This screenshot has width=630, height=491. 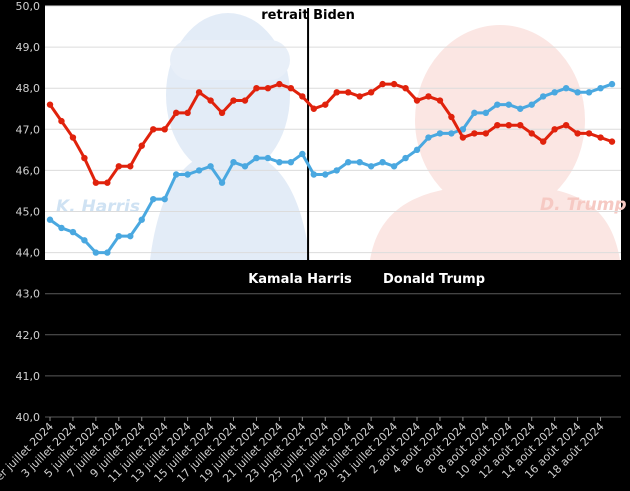 What do you see at coordinates (98, 207) in the screenshot?
I see `harris-watermark: K. Harris` at bounding box center [98, 207].